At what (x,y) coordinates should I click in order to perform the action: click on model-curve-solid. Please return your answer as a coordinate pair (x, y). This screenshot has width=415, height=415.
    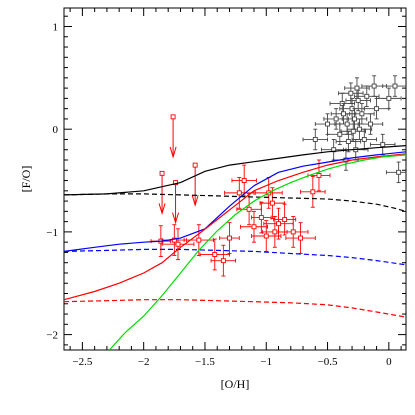
    Looking at the image, I should click on (235, 170).